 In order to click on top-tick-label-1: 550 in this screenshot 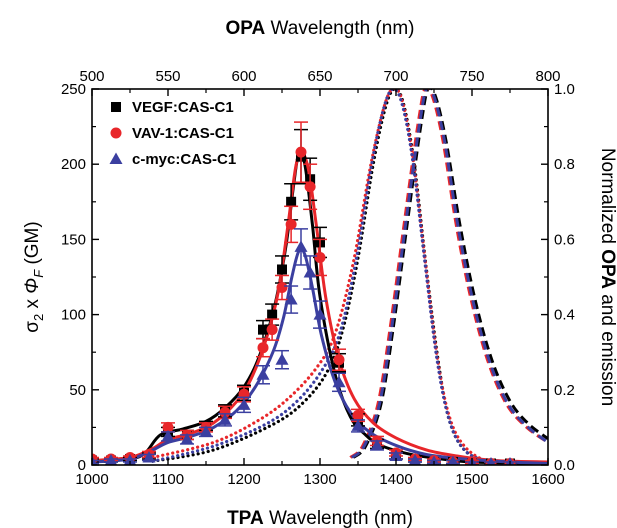, I will do `click(167, 76)`.